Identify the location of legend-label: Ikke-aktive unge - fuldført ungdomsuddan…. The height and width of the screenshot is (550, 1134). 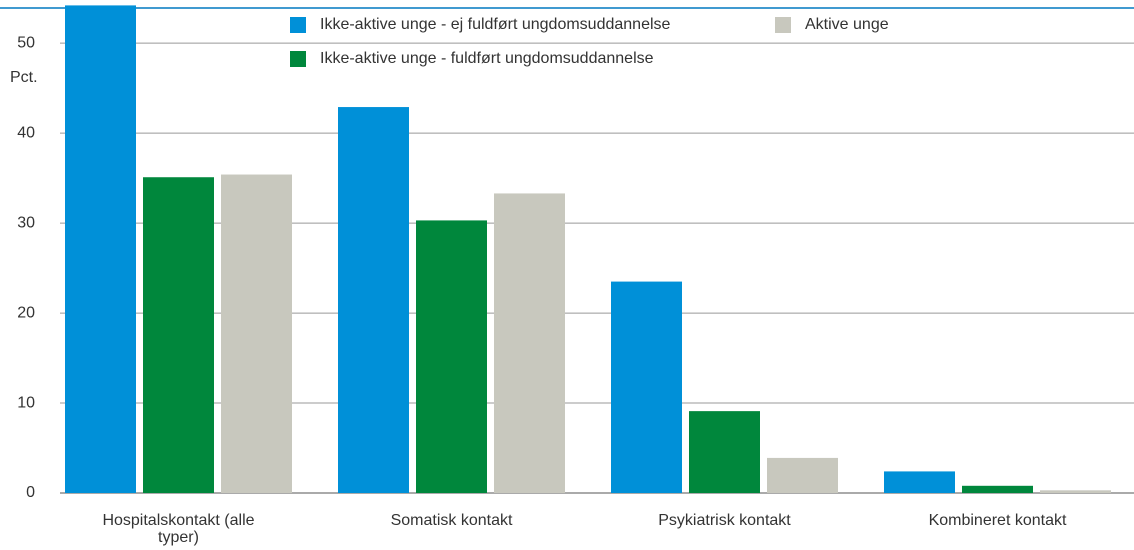
(487, 58).